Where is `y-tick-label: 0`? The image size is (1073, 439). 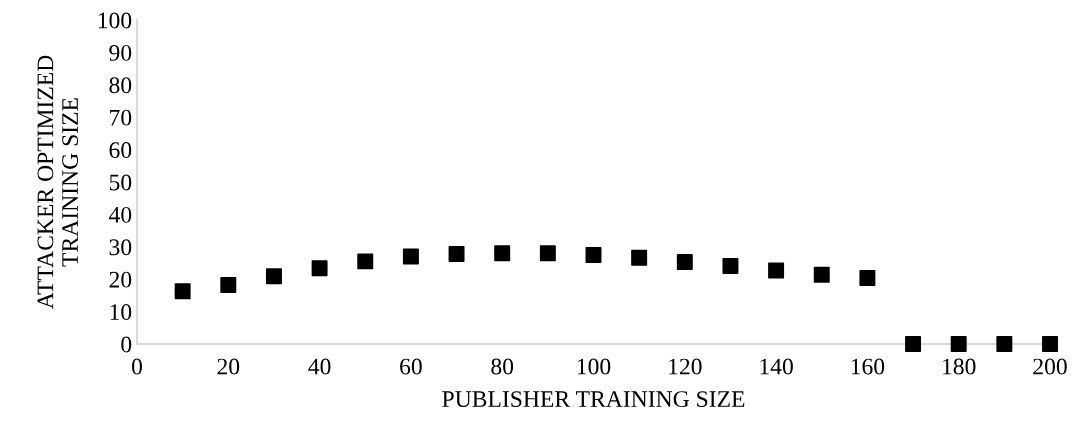
y-tick-label: 0 is located at coordinates (126, 344).